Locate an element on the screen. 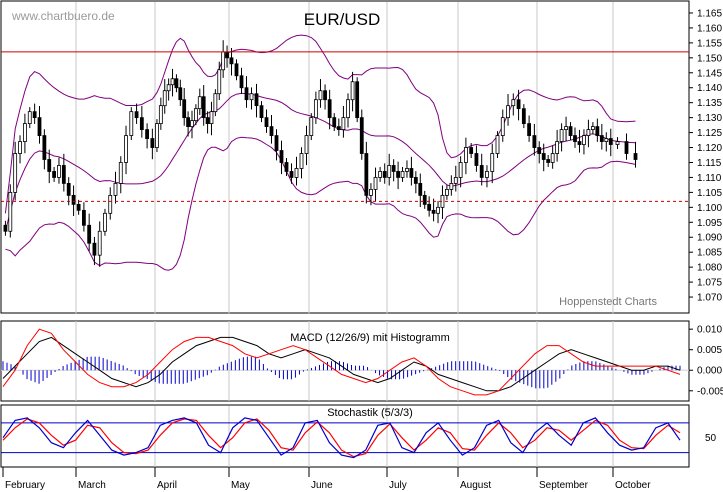 The image size is (723, 492). stochastic-k-line is located at coordinates (341, 438).